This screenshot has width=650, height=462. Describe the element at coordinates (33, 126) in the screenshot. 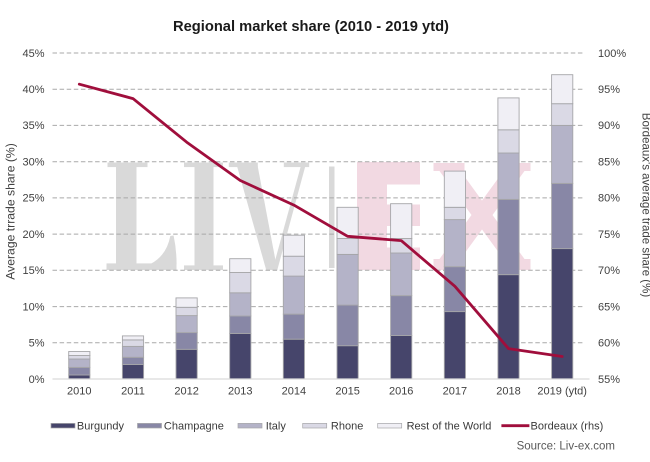

I see `svg-text: 35%` at that location.